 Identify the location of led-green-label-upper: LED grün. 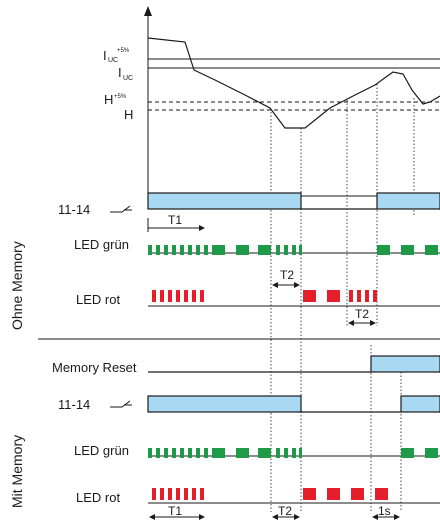
(101, 244).